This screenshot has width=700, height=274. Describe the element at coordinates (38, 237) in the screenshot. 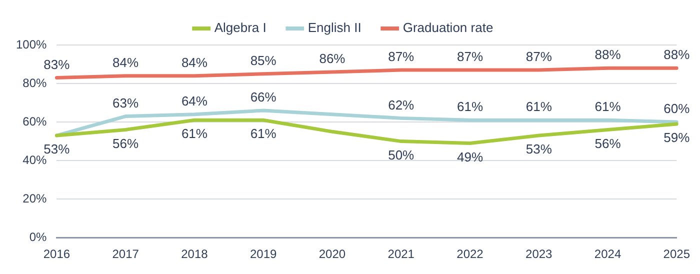

I see `y-tick-label: 0%` at that location.